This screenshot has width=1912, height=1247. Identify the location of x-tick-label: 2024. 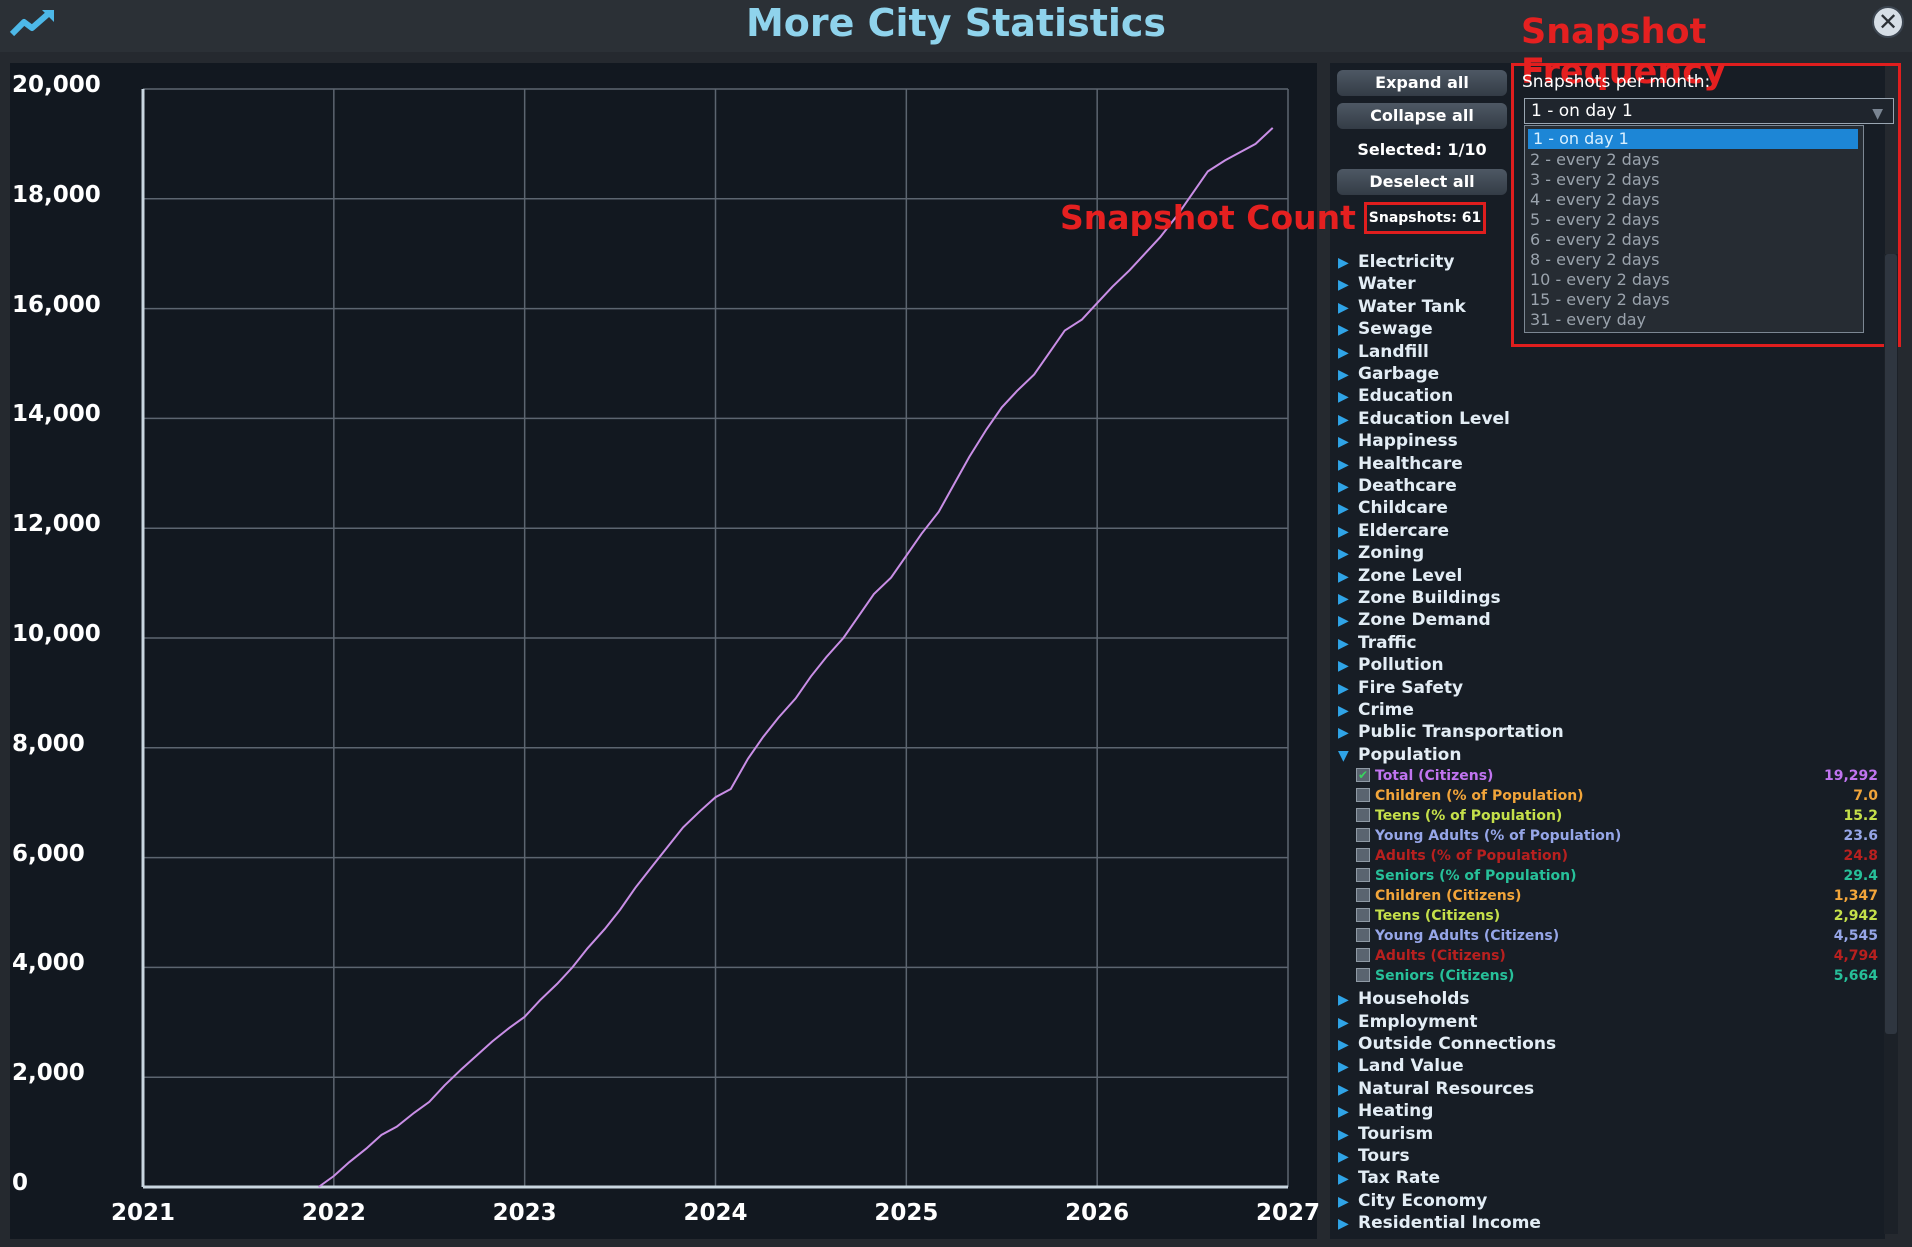
(715, 1213).